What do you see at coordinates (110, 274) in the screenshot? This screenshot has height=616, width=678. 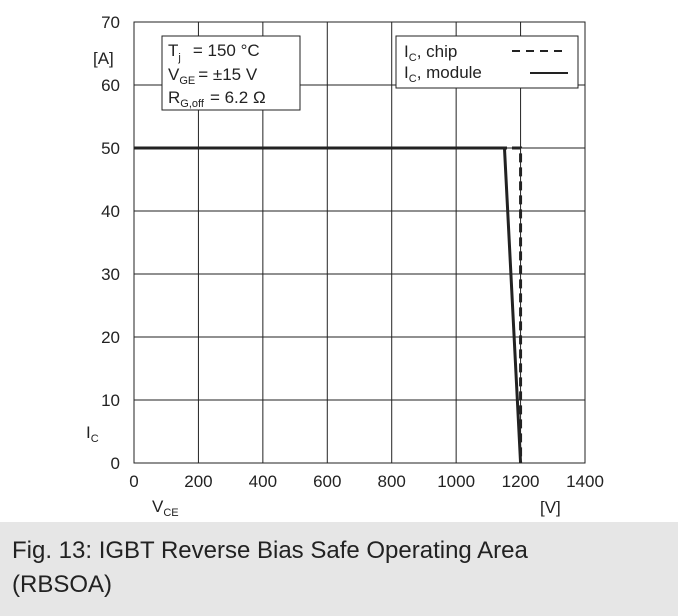 I see `y-tick-label: 30` at bounding box center [110, 274].